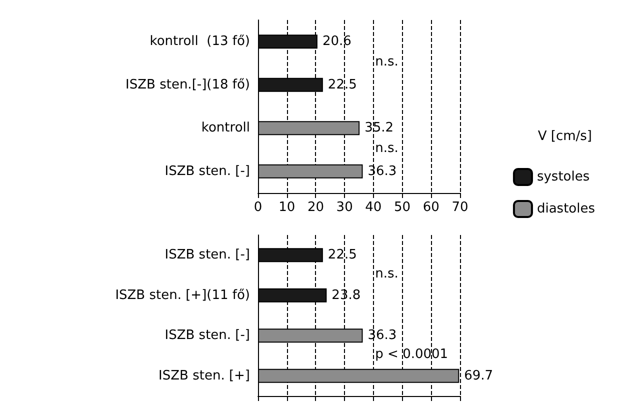  What do you see at coordinates (337, 42) in the screenshot?
I see `data-label: 20.6` at bounding box center [337, 42].